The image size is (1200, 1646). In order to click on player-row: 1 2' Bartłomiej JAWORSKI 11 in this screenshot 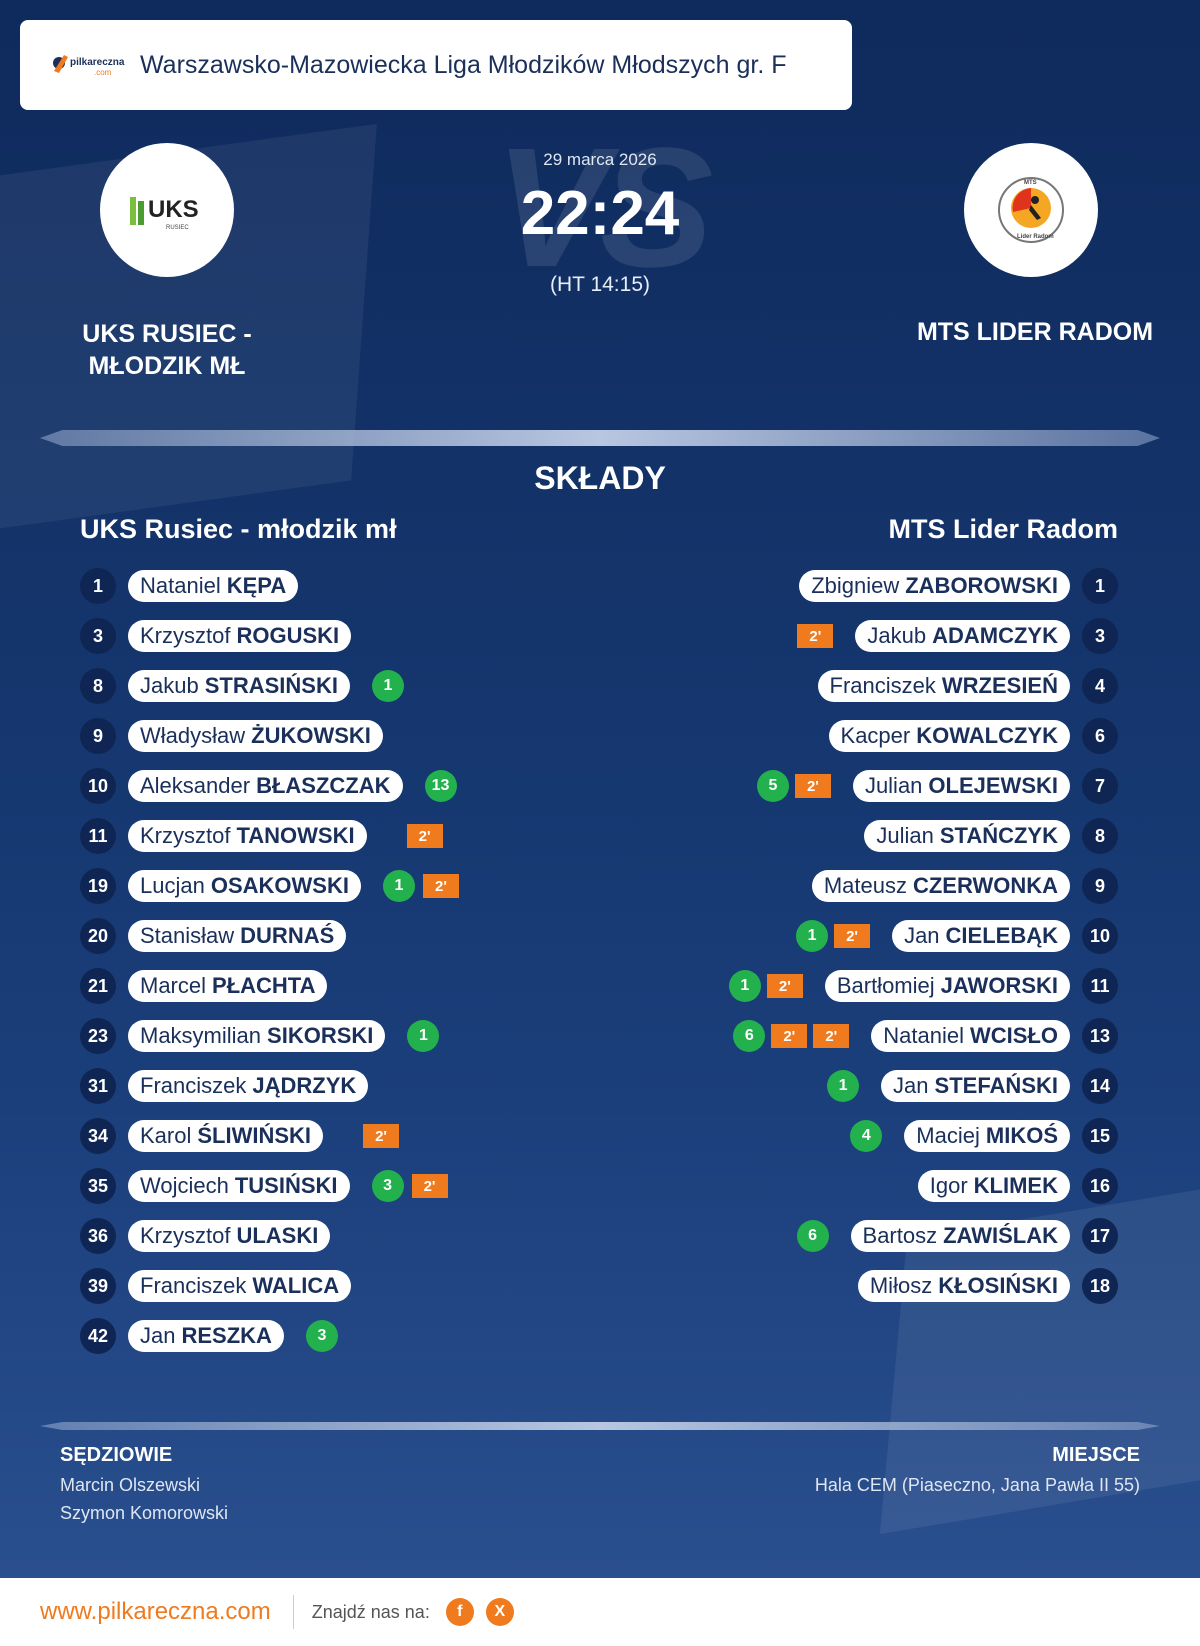, I will do `click(923, 986)`.